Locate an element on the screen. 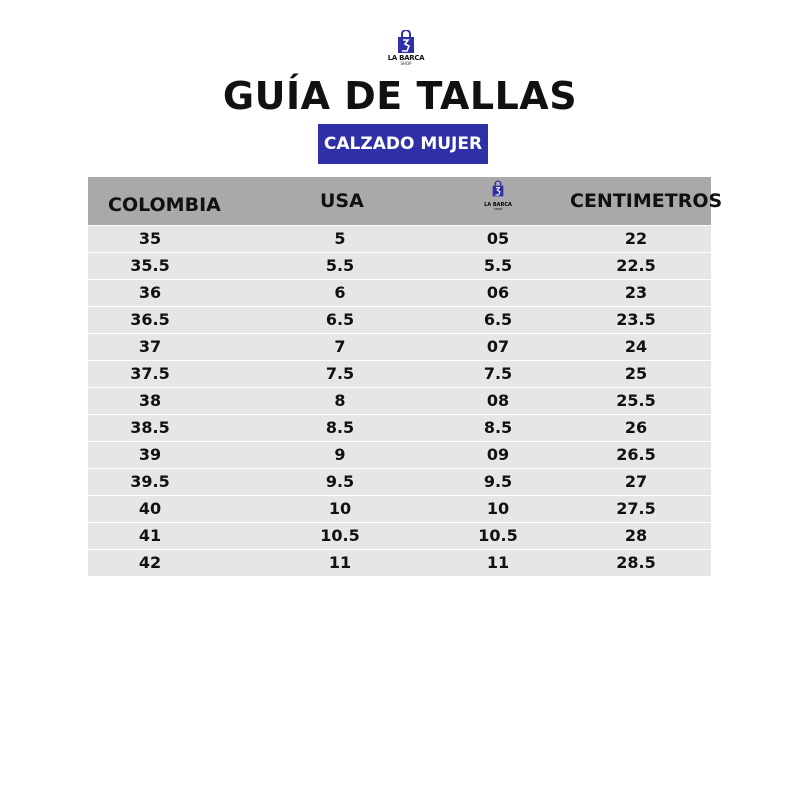  cell-colombia: 35 is located at coordinates (150, 238).